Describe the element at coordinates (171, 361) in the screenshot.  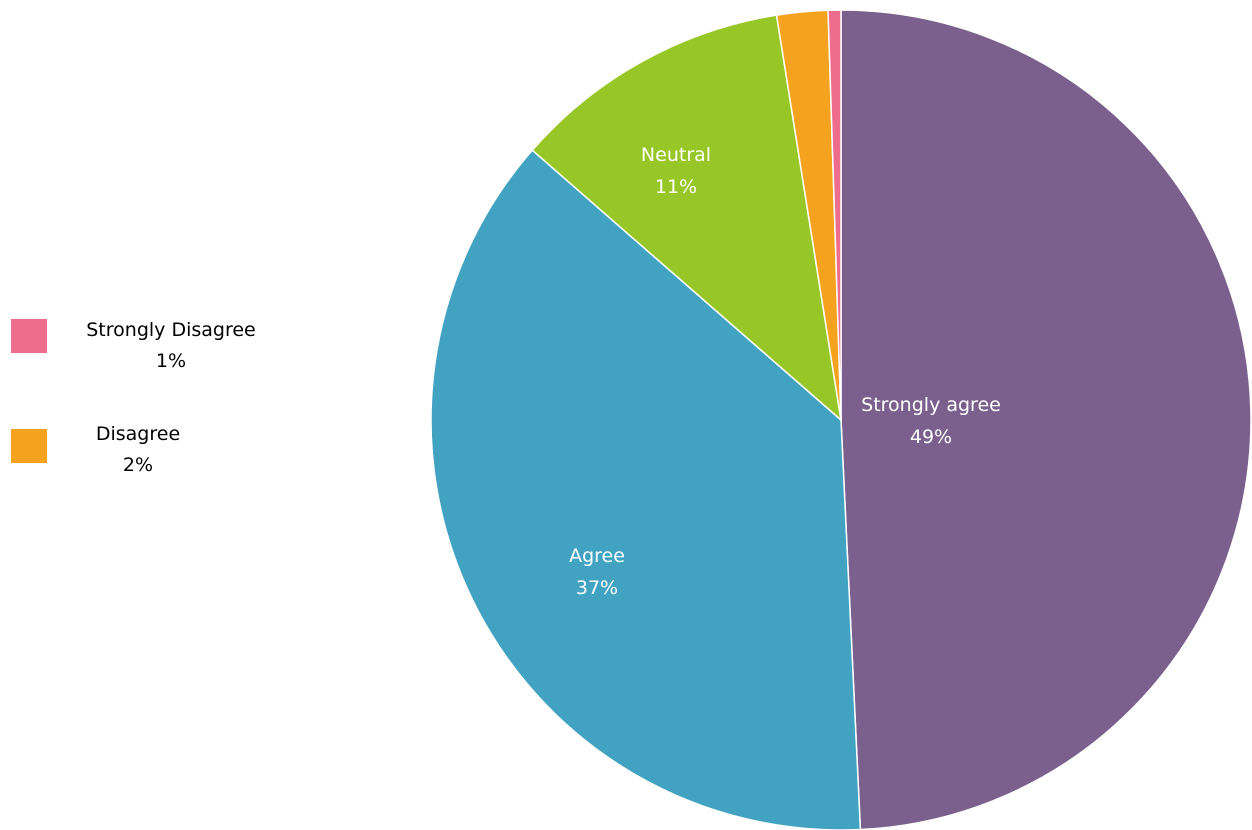
I see `legend-value-strongly-disagree: 1%` at that location.